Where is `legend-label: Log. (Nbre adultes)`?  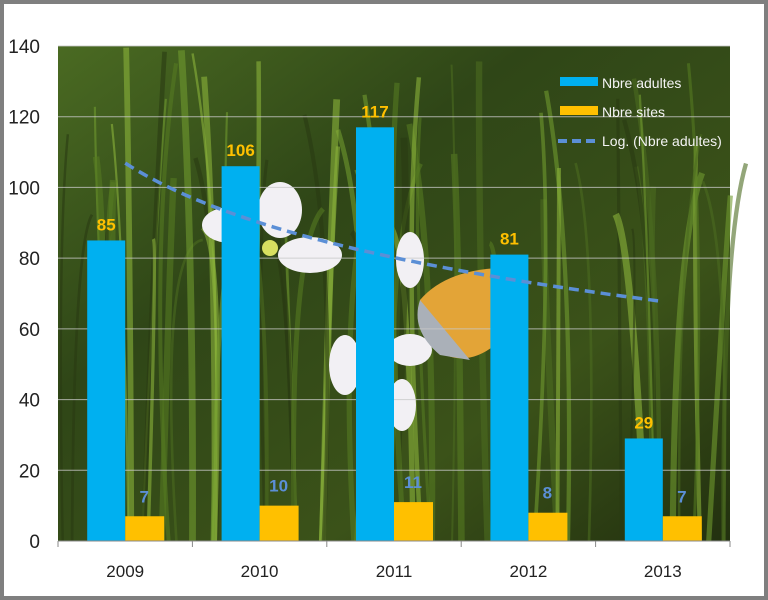 legend-label: Log. (Nbre adultes) is located at coordinates (662, 141).